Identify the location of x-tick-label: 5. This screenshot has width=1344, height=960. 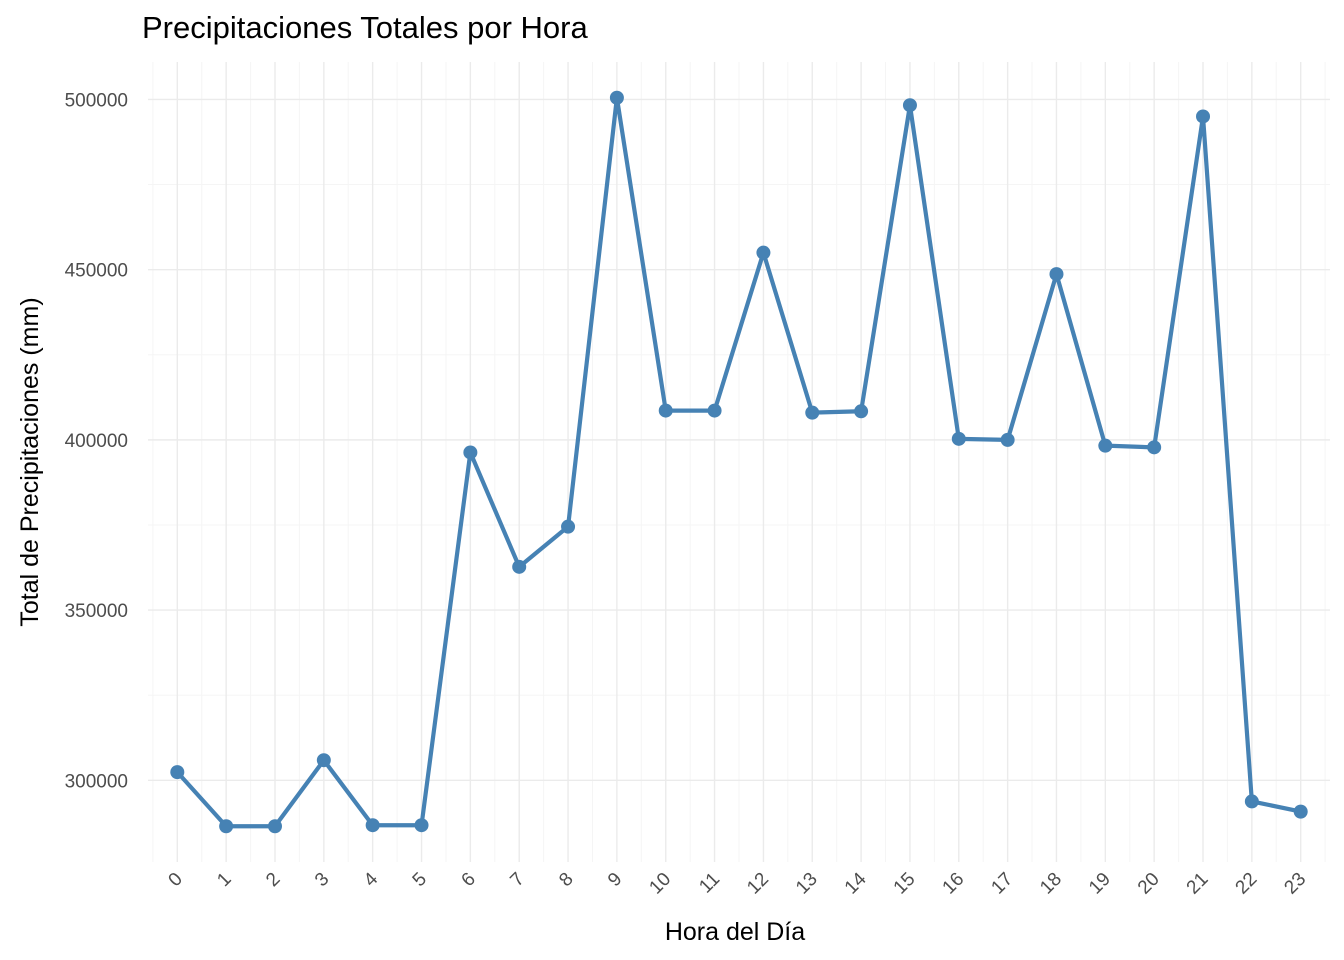
(420, 880).